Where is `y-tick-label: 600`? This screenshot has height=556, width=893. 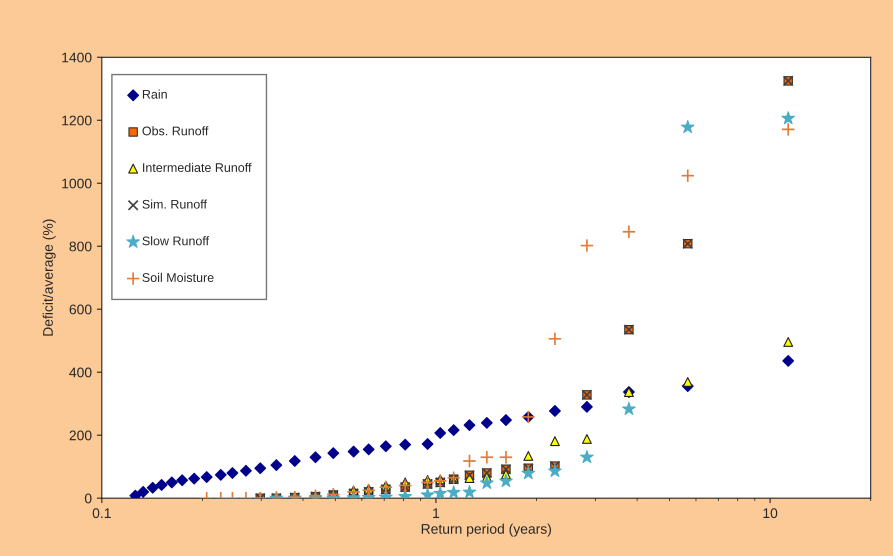
y-tick-label: 600 is located at coordinates (81, 309).